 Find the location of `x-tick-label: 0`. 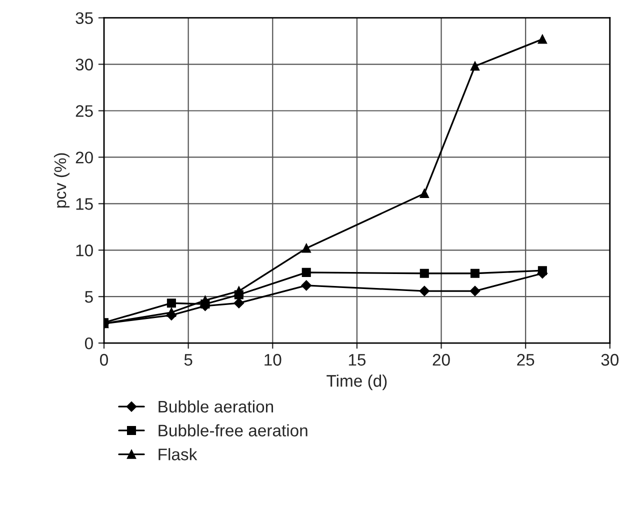

x-tick-label: 0 is located at coordinates (104, 360).